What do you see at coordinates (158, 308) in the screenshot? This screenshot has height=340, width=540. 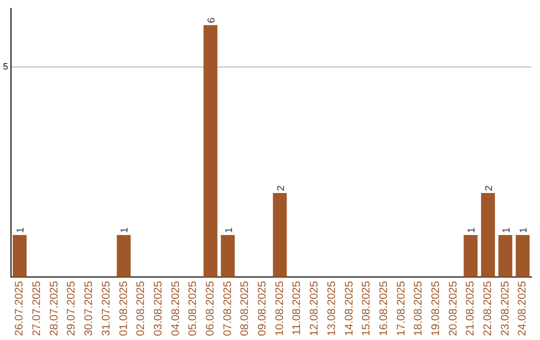 I see `x-tick-label: 03.08.2025` at bounding box center [158, 308].